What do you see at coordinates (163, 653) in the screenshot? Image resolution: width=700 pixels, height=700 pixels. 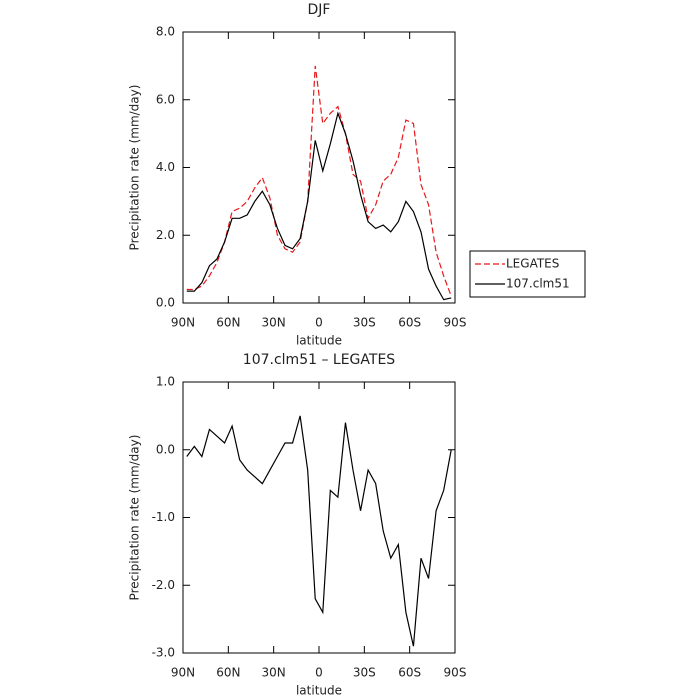 I see `y-tick-label: -3.0` at bounding box center [163, 653].